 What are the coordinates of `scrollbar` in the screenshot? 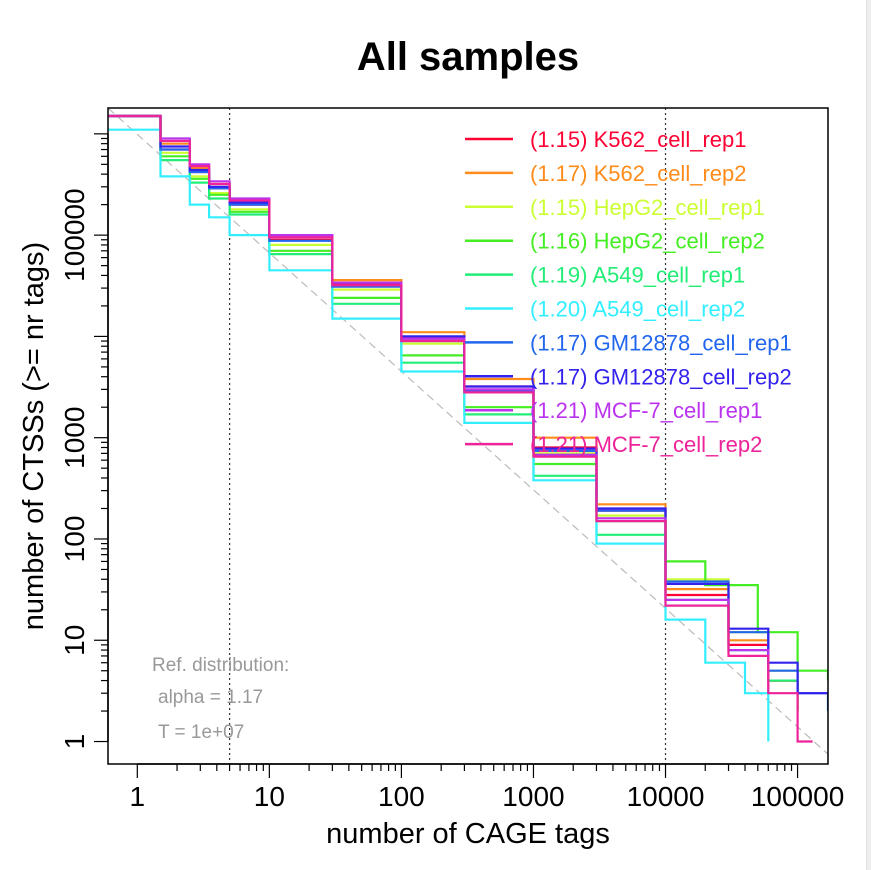 It's located at (868, 435).